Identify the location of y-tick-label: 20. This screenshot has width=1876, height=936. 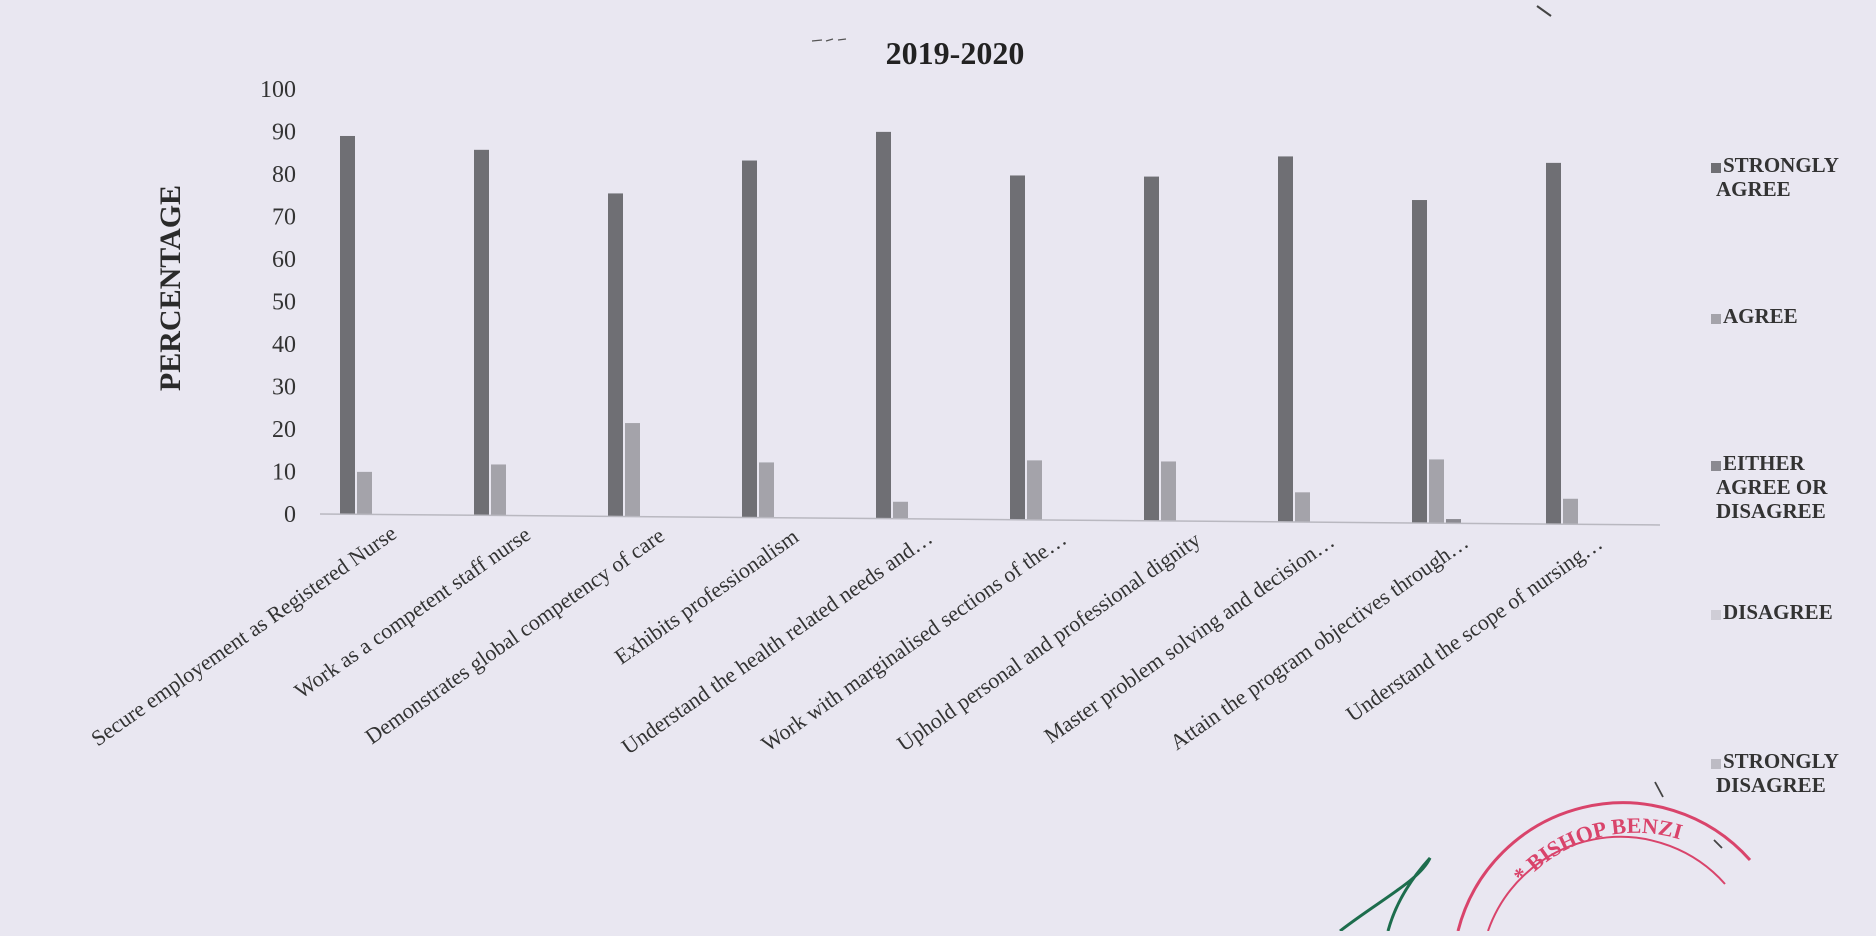
(284, 430).